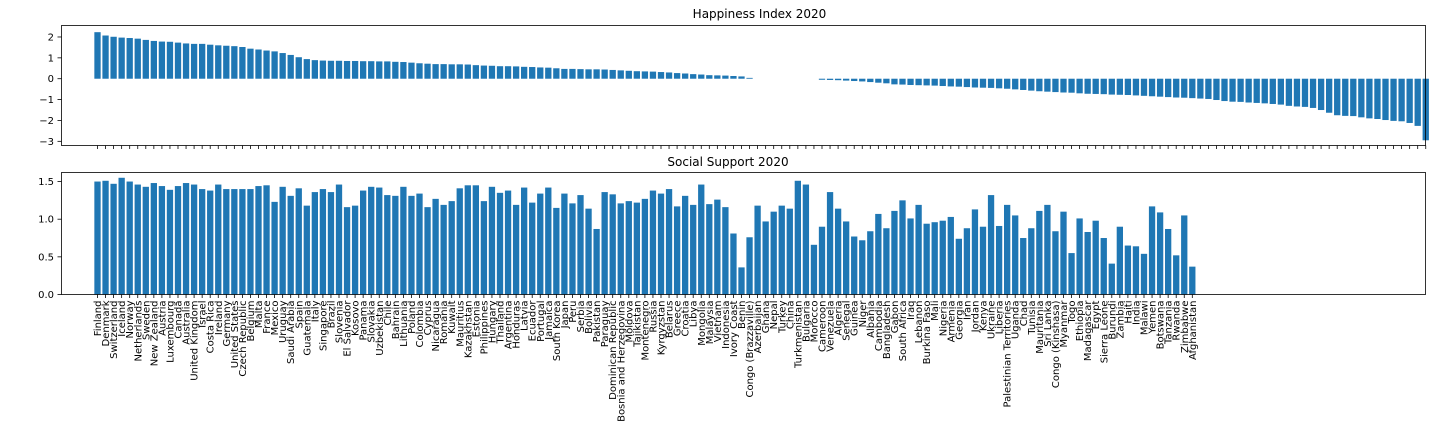  What do you see at coordinates (871, 319) in the screenshot?
I see `social-support-category-label: Albania` at bounding box center [871, 319].